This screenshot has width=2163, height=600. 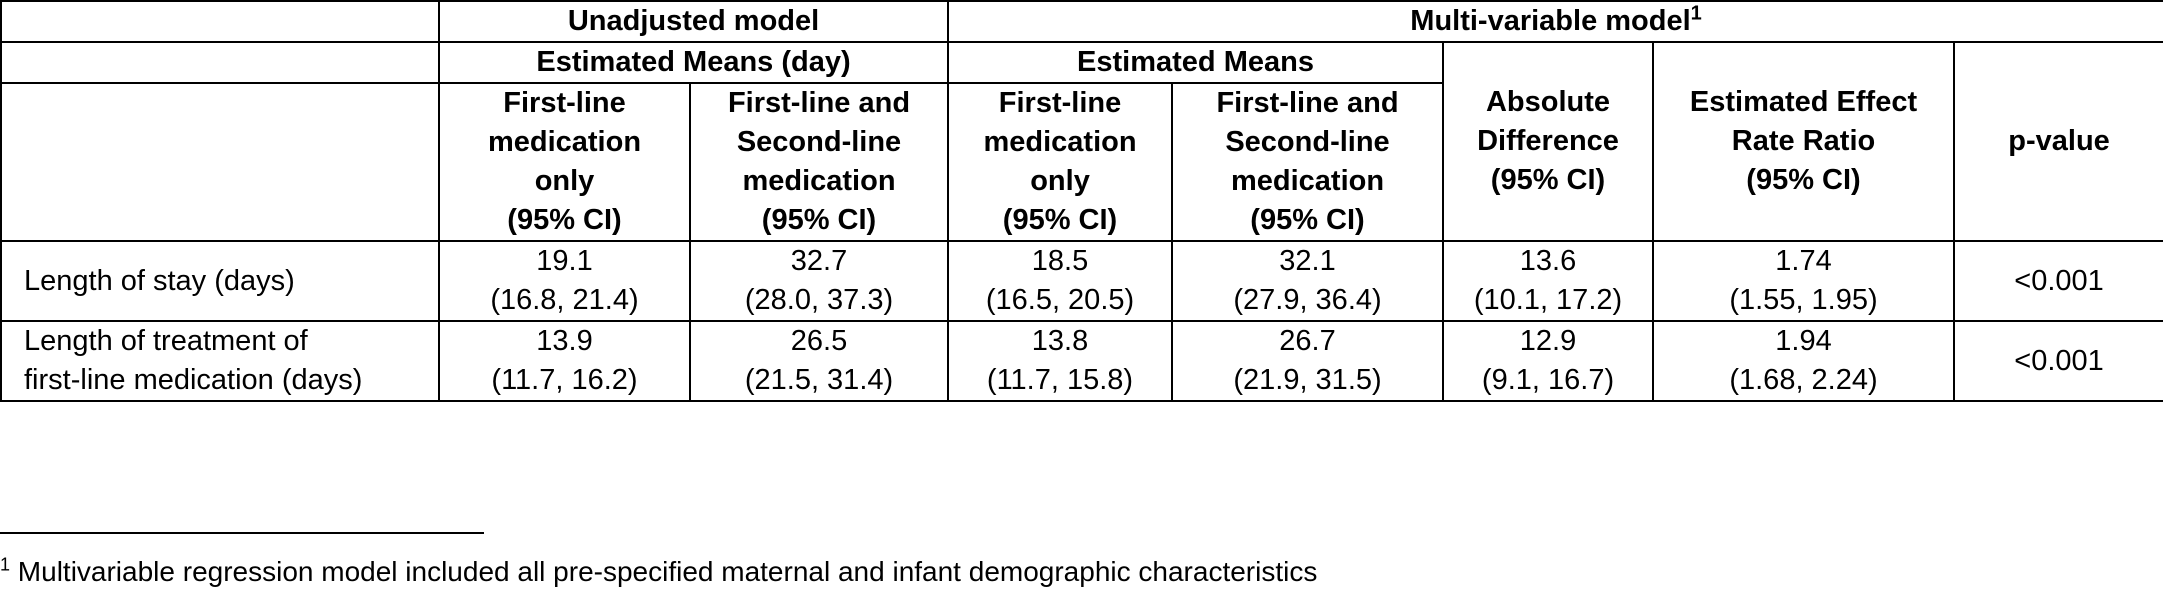 I want to click on multivariable-first-and-second-cell: 32.1 (27.9, 36.4), so click(x=1308, y=281).